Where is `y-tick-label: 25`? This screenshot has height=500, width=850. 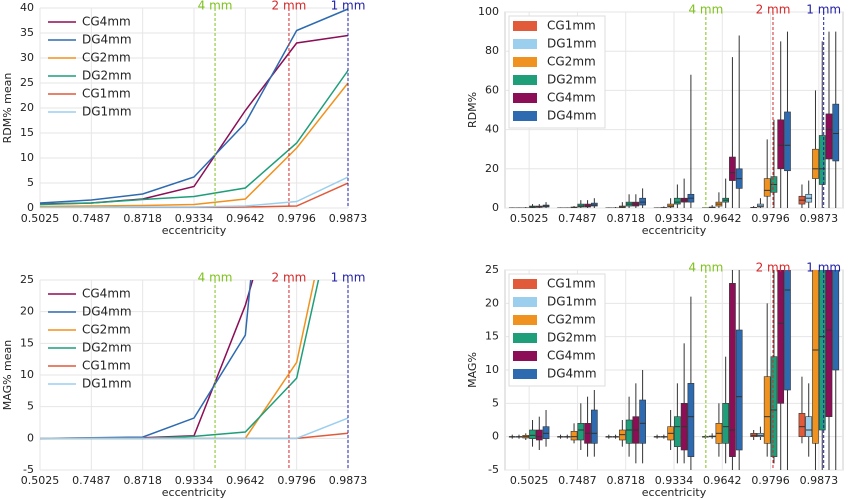 y-tick-label: 25 is located at coordinates (492, 269).